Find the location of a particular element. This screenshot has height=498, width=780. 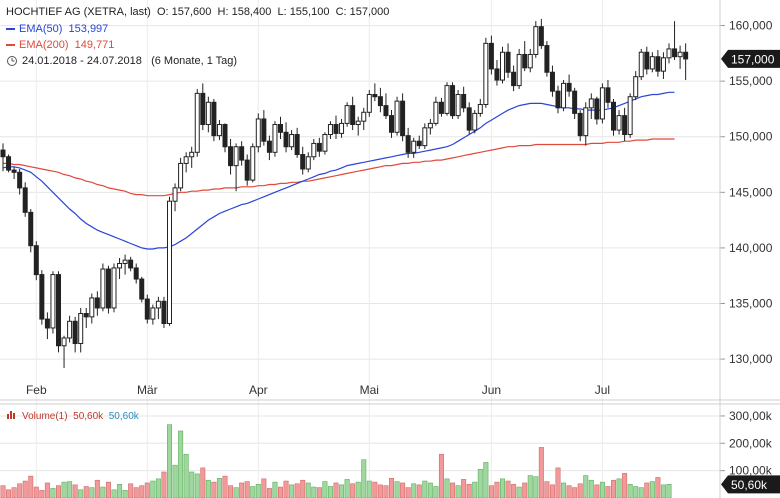

price-tick-label: 150,000 is located at coordinates (751, 137).